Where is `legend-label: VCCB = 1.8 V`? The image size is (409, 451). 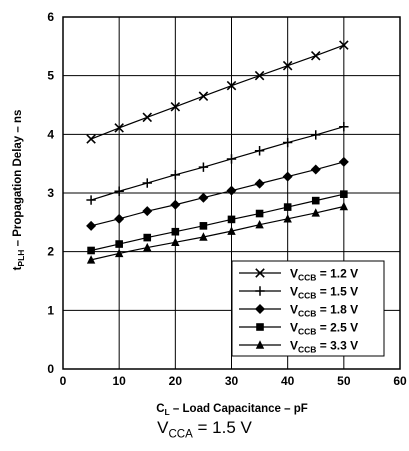
legend-label: VCCB = 1.8 V is located at coordinates (324, 311).